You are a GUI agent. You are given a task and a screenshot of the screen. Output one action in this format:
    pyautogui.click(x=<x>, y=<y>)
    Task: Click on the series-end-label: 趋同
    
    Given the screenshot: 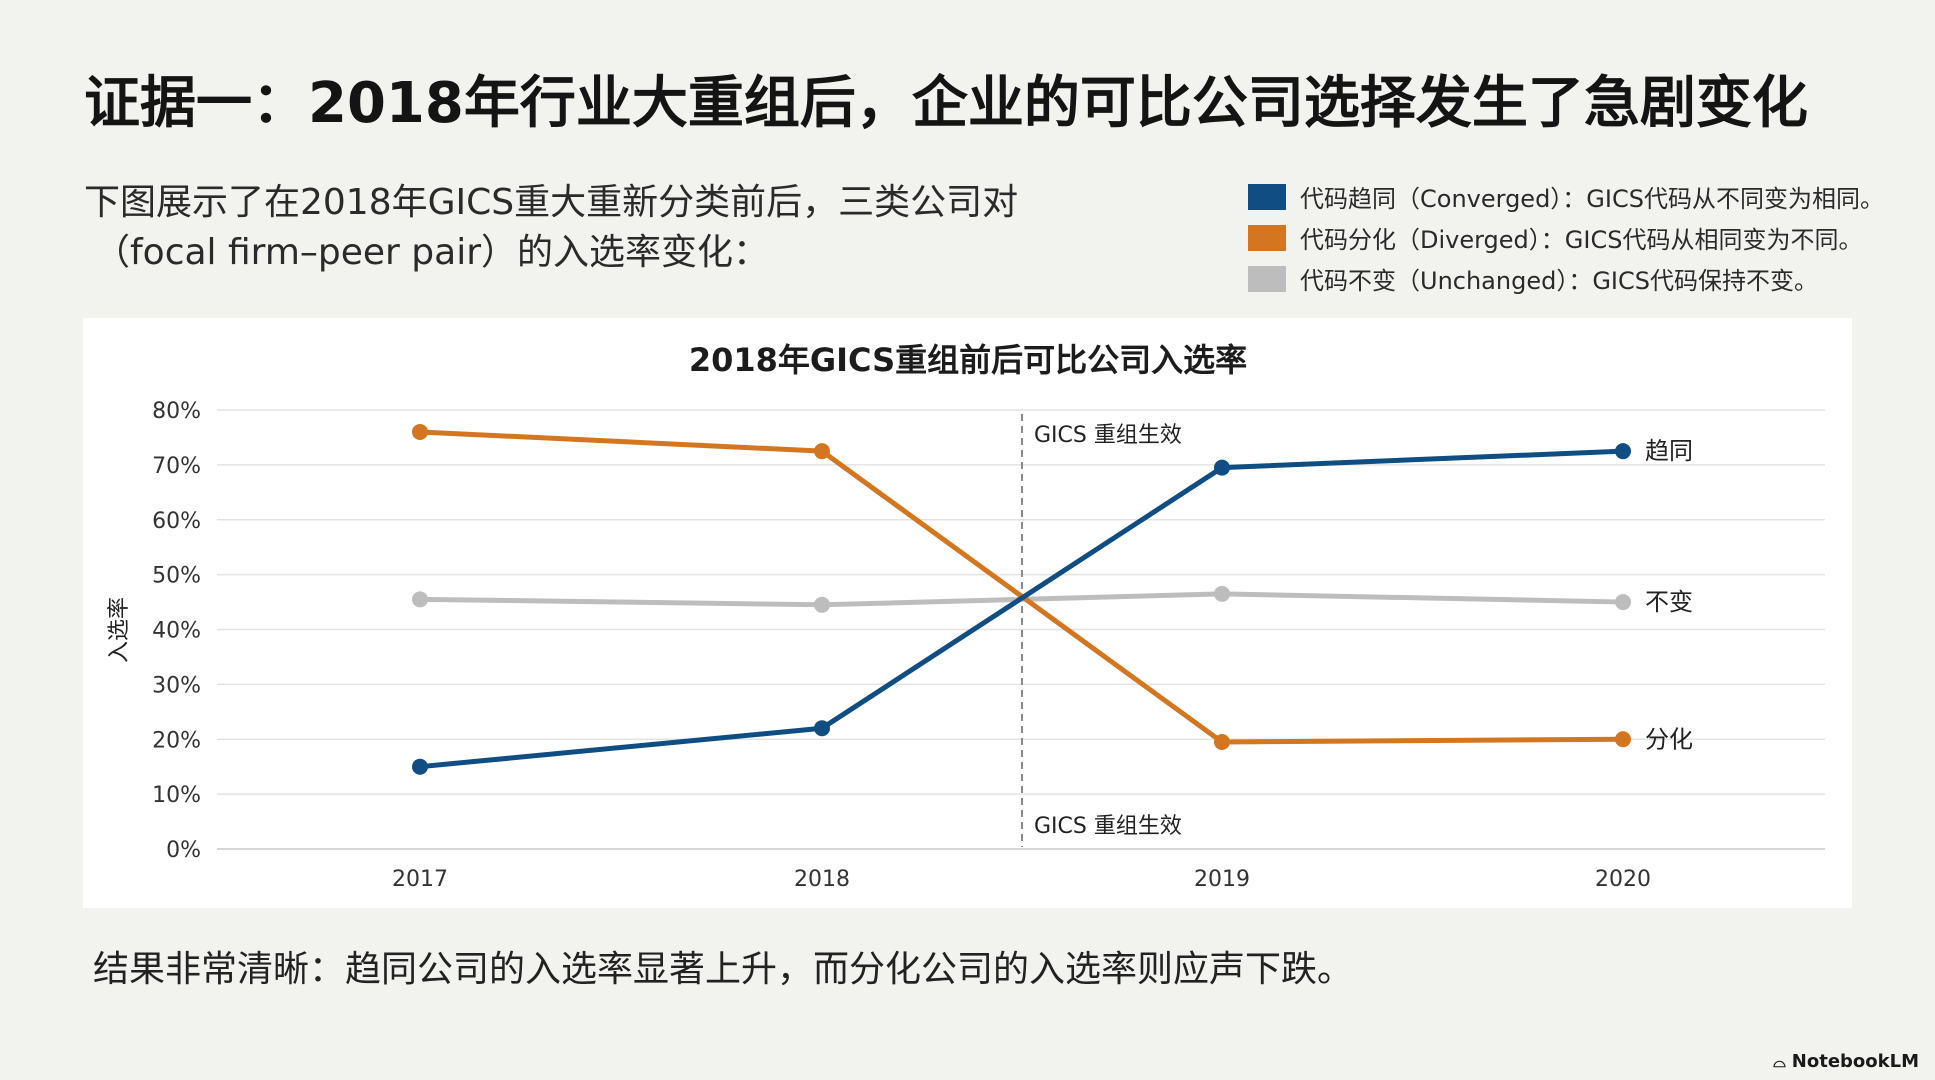 What is the action you would take?
    pyautogui.click(x=1669, y=451)
    